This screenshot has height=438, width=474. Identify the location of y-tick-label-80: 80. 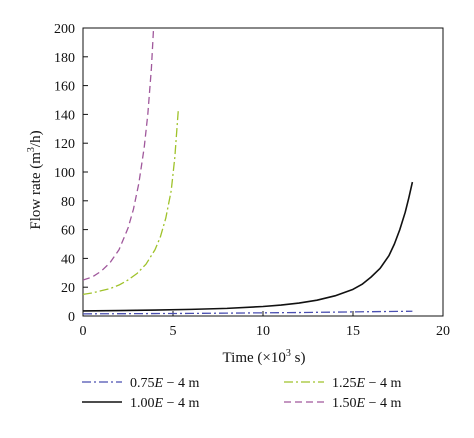
(68, 202).